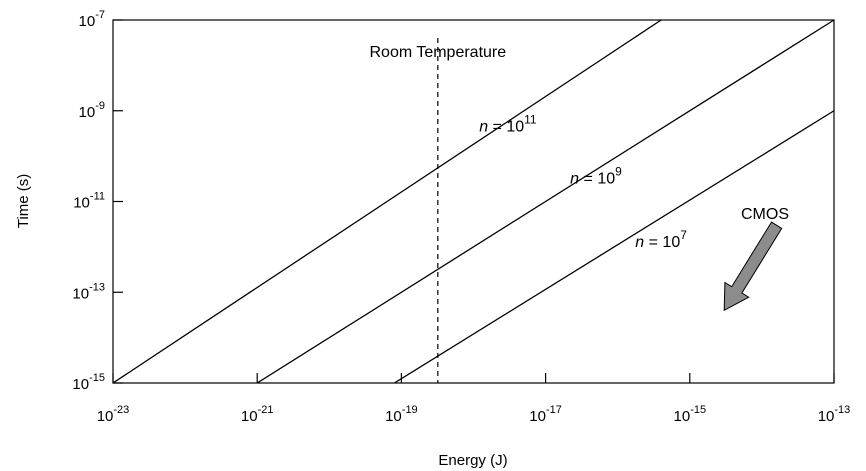 The height and width of the screenshot is (471, 866). Describe the element at coordinates (257, 414) in the screenshot. I see `x-tick-label: 10-21` at that location.